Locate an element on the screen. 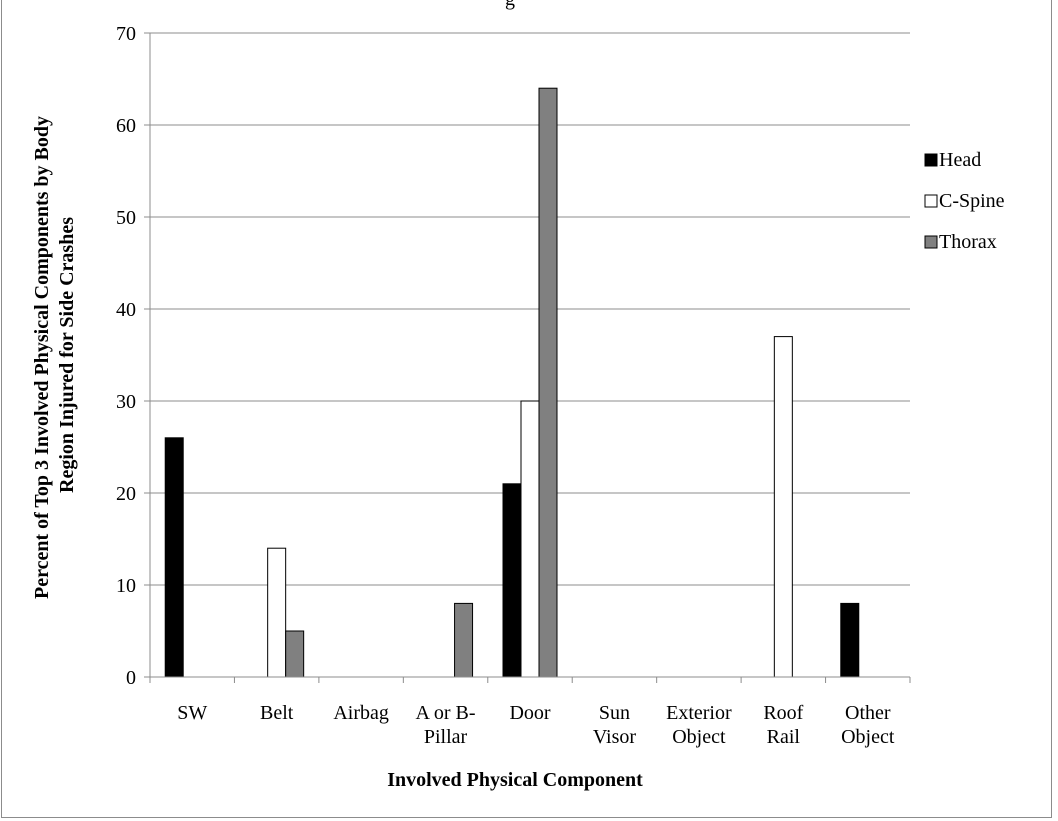 The image size is (1058, 821). legend-label: Thorax is located at coordinates (968, 242).